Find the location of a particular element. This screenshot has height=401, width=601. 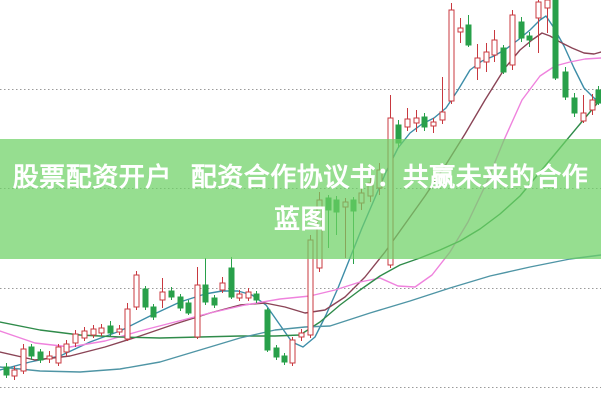

banner-title-line2: 蓝图 is located at coordinates (300, 220).